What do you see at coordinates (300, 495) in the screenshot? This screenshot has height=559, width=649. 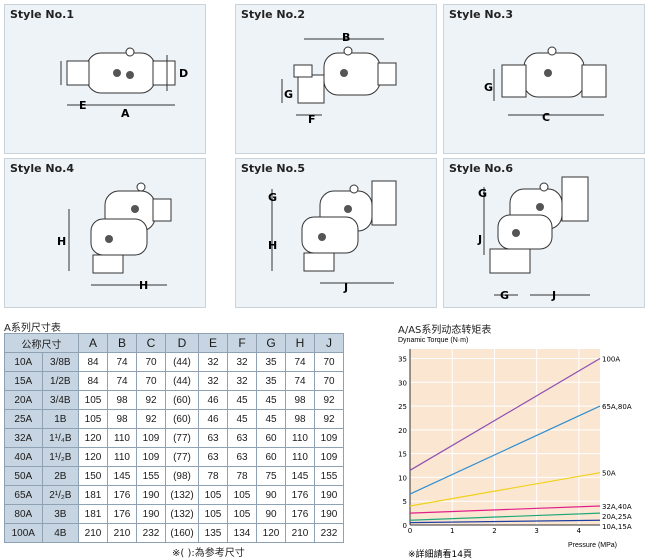 I see `value-cell: 176` at bounding box center [300, 495].